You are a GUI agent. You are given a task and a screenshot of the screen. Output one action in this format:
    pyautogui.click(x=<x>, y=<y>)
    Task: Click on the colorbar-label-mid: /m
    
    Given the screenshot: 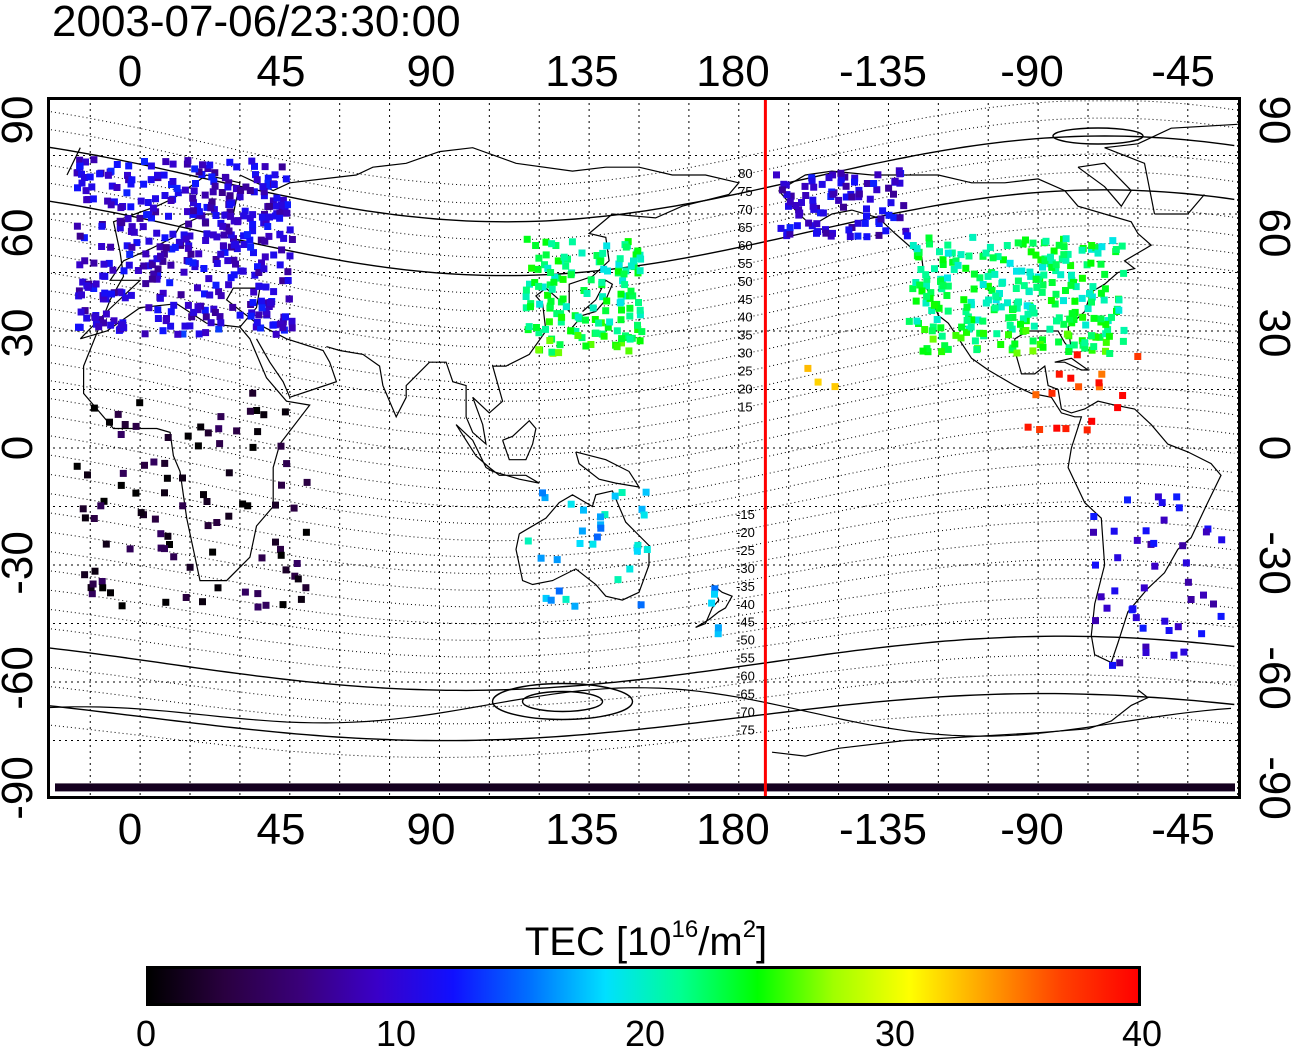 What is the action you would take?
    pyautogui.click(x=720, y=942)
    